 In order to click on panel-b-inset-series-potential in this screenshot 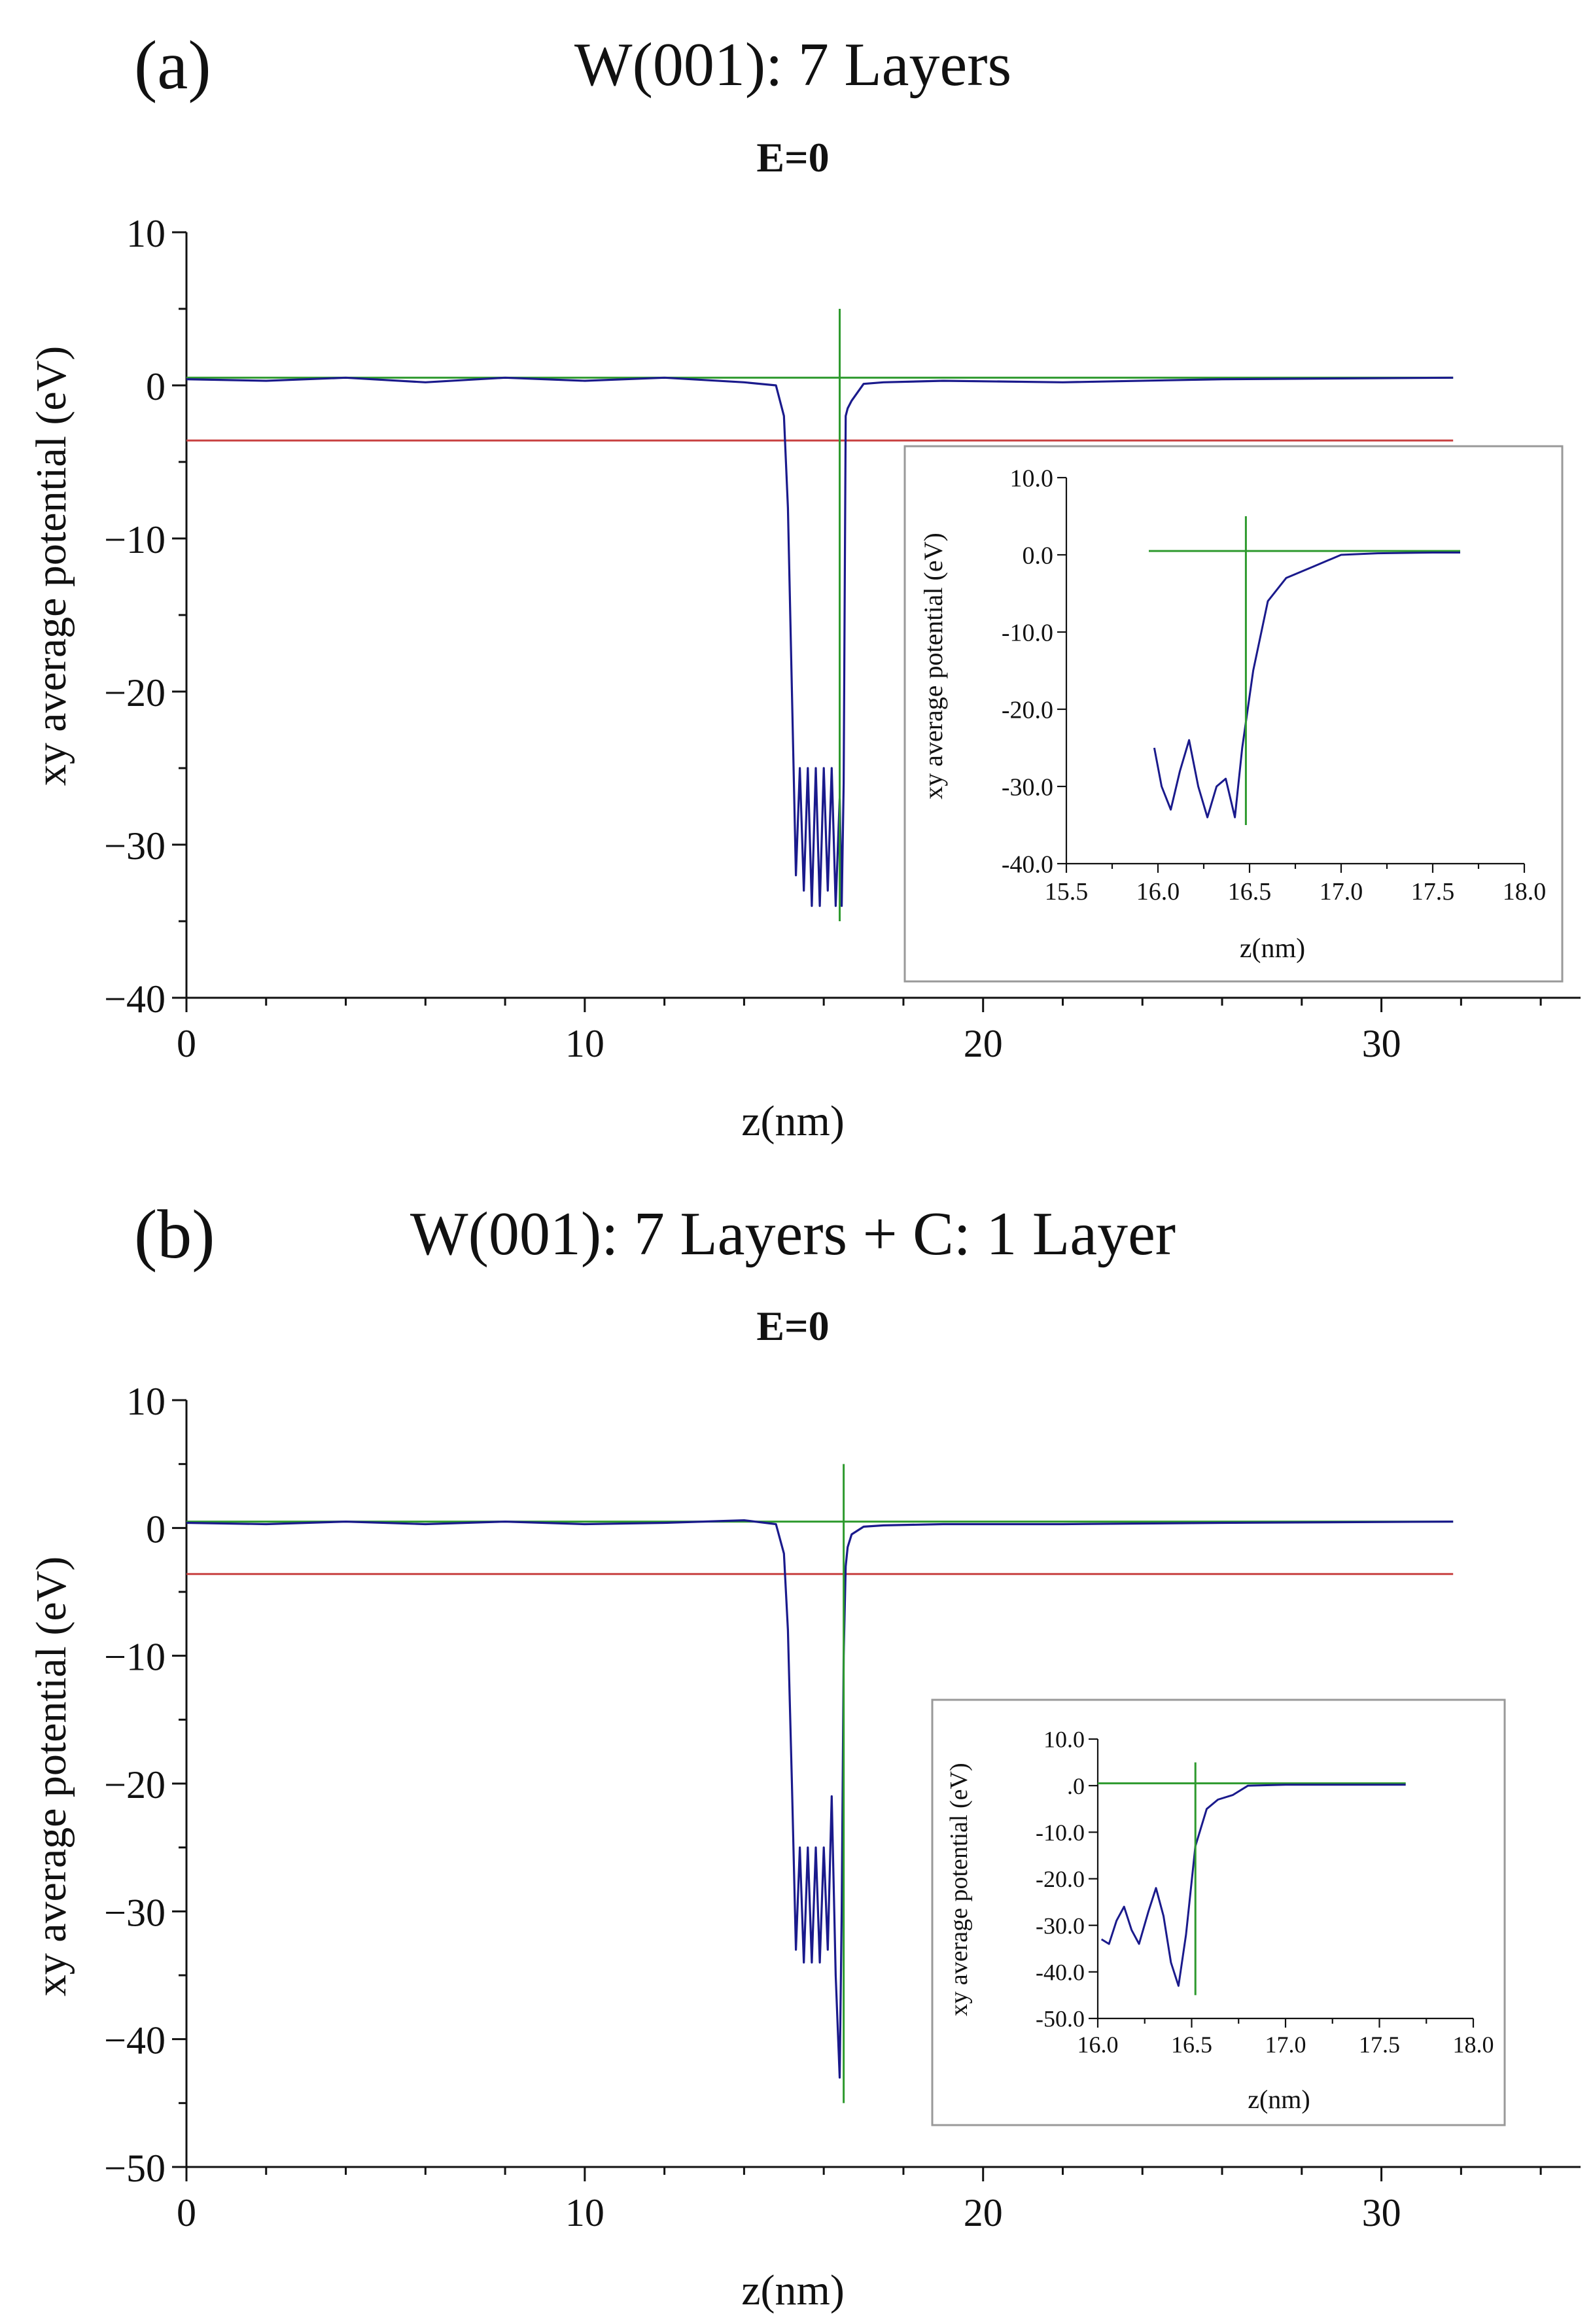, I will do `click(1253, 1886)`.